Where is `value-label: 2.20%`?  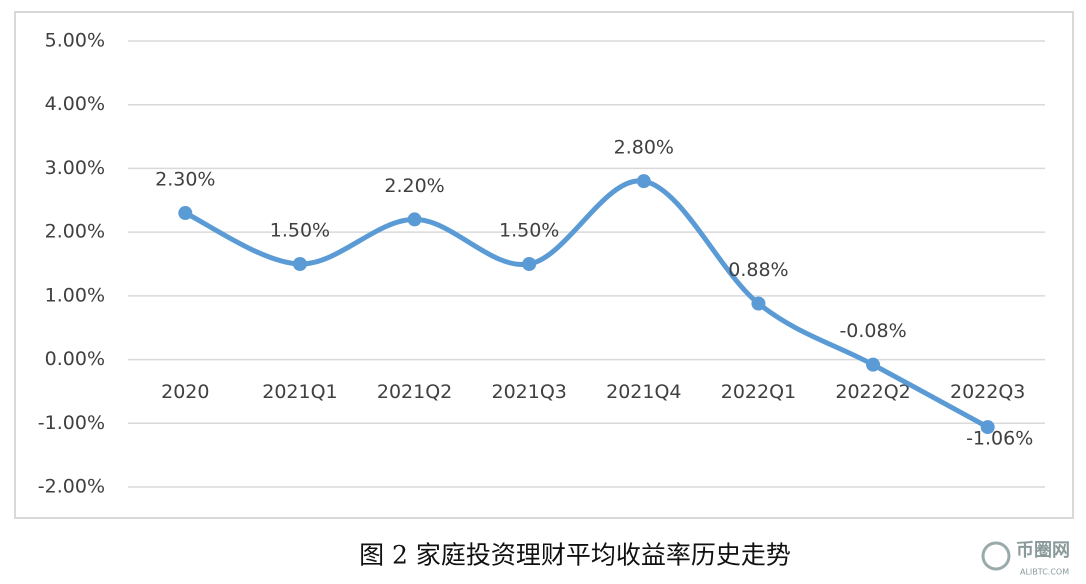 value-label: 2.20% is located at coordinates (414, 186).